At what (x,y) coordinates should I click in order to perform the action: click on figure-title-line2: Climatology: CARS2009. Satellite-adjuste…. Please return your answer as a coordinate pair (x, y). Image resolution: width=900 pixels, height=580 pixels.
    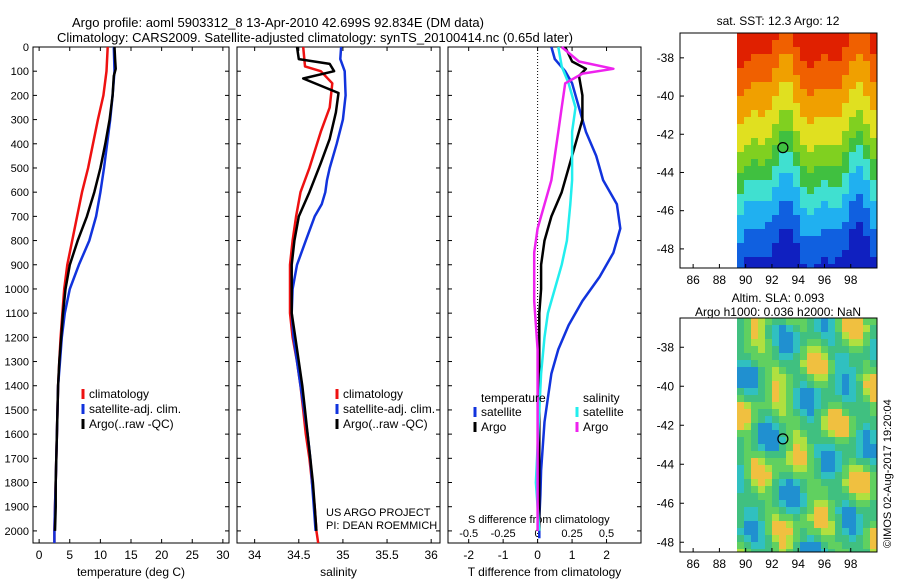
    Looking at the image, I should click on (315, 37).